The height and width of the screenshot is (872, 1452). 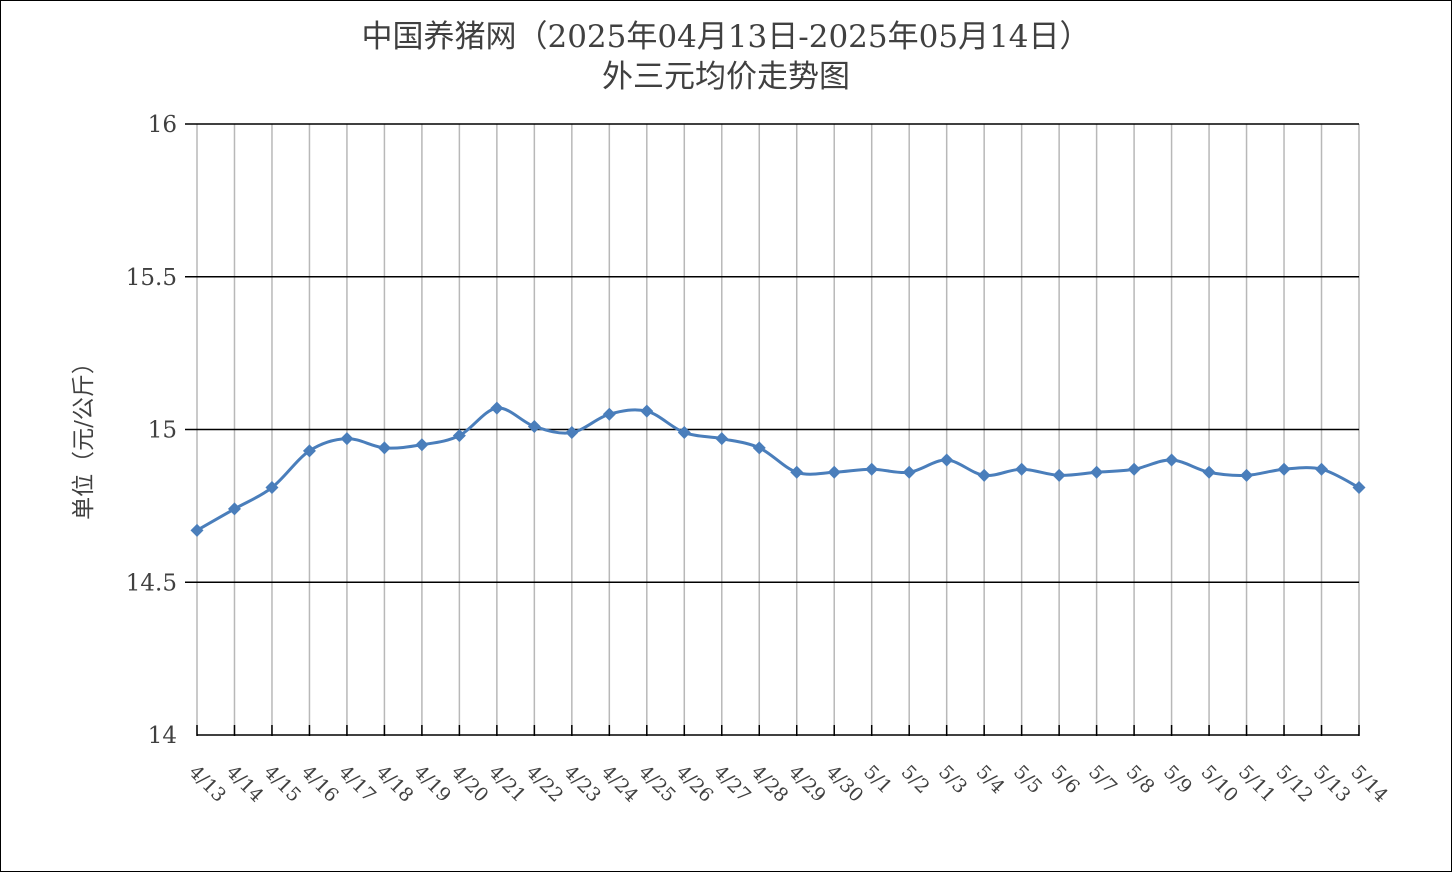 What do you see at coordinates (1177, 779) in the screenshot?
I see `x-tick-label: 5/9` at bounding box center [1177, 779].